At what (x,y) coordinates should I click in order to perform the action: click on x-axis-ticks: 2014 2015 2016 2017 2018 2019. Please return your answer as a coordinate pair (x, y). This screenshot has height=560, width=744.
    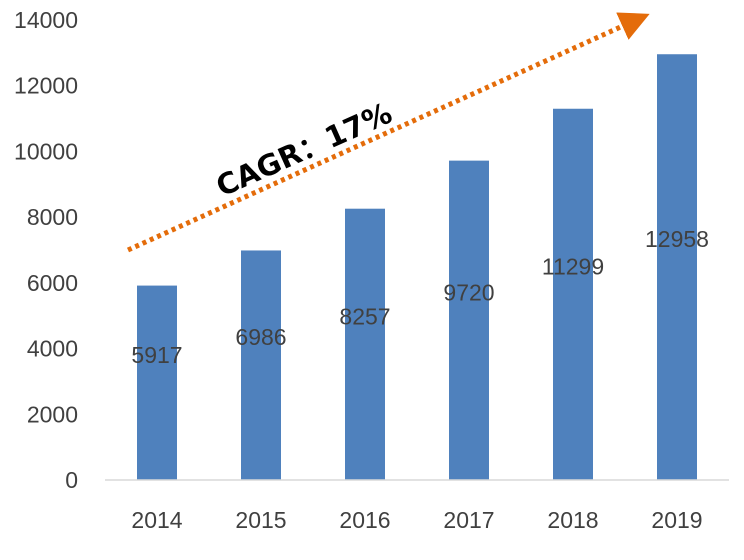
    Looking at the image, I should click on (416, 520).